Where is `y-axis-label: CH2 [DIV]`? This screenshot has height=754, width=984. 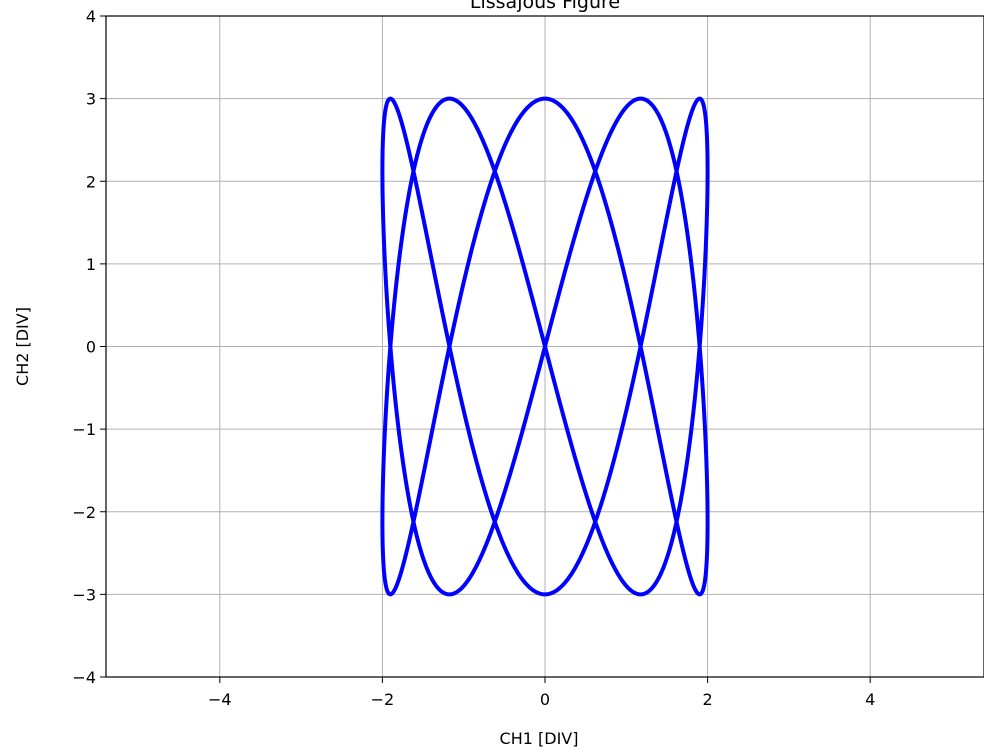
y-axis-label: CH2 [DIV] is located at coordinates (22, 346).